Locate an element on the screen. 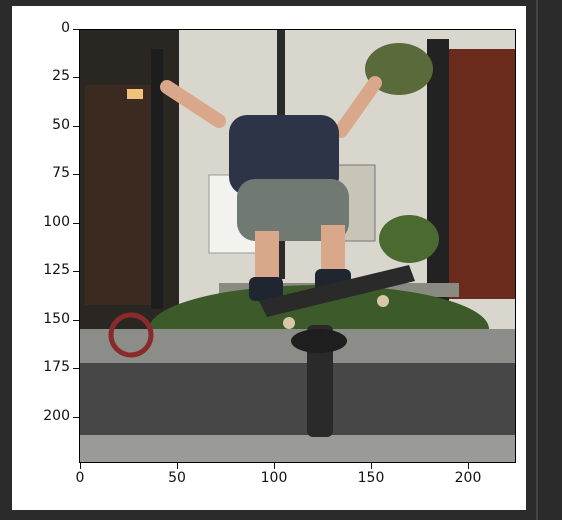 The width and height of the screenshot is (562, 520). figure-title-fragment is located at coordinates (269, 10).